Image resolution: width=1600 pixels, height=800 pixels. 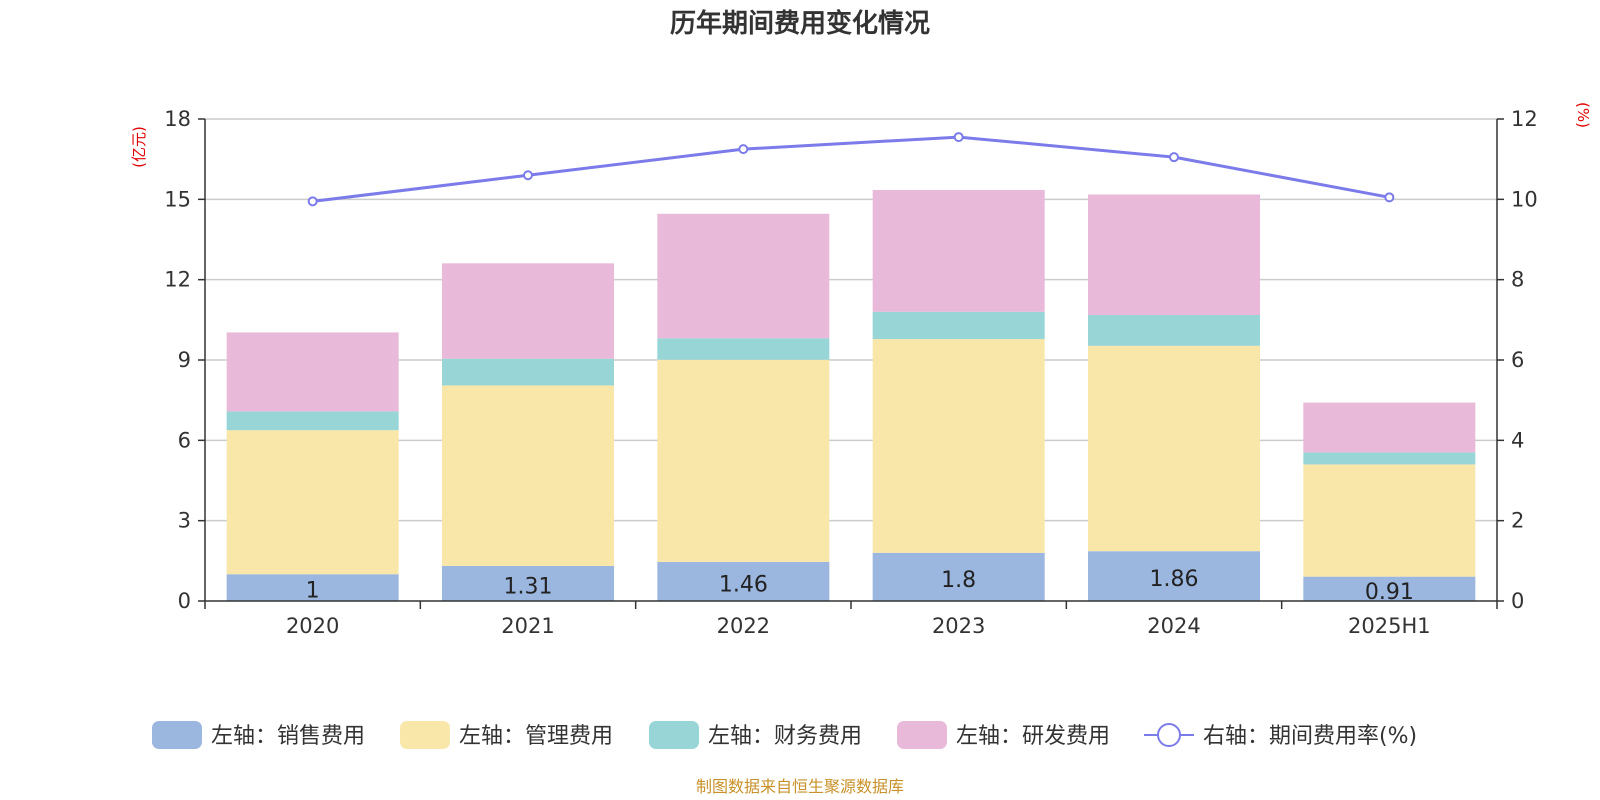 I want to click on bar-value-label: 1.46, so click(x=743, y=584).